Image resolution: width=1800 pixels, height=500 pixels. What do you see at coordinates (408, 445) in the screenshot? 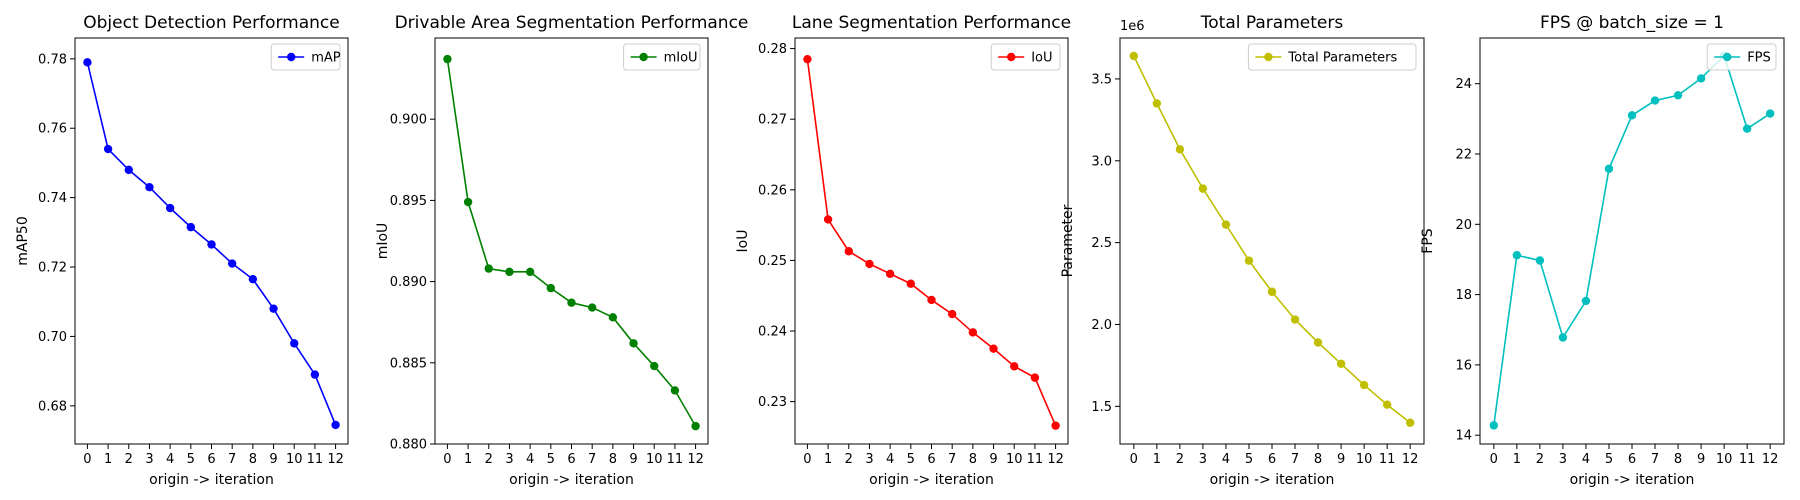
I see `y-tick-label: 0.880` at bounding box center [408, 445].